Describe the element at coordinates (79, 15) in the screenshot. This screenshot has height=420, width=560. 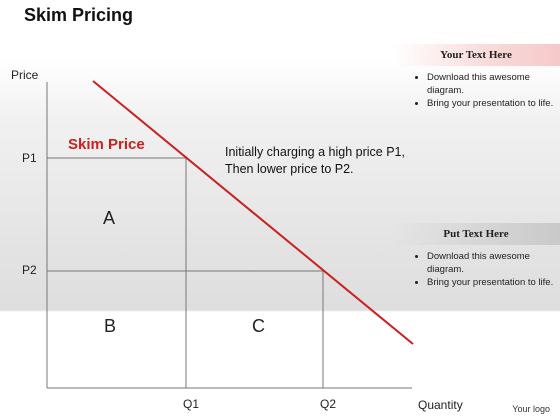
I see `slide-title: Skim Pricing` at that location.